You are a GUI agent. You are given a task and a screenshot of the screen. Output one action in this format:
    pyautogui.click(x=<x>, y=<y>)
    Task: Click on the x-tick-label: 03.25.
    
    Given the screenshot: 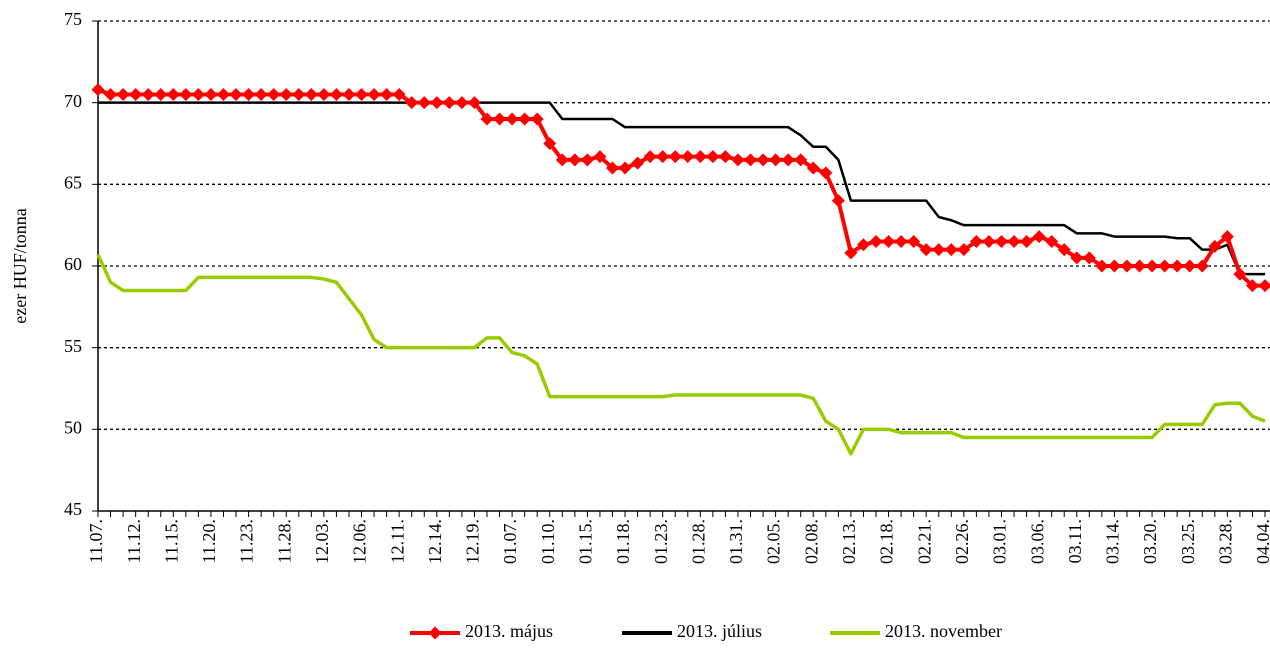 What is the action you would take?
    pyautogui.click(x=1188, y=541)
    